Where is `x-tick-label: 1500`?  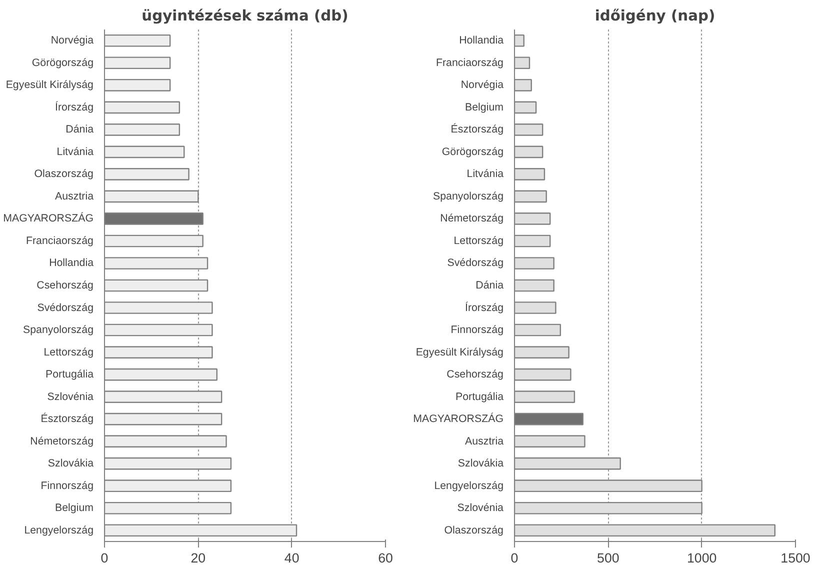
x-tick-label: 1500 is located at coordinates (795, 558).